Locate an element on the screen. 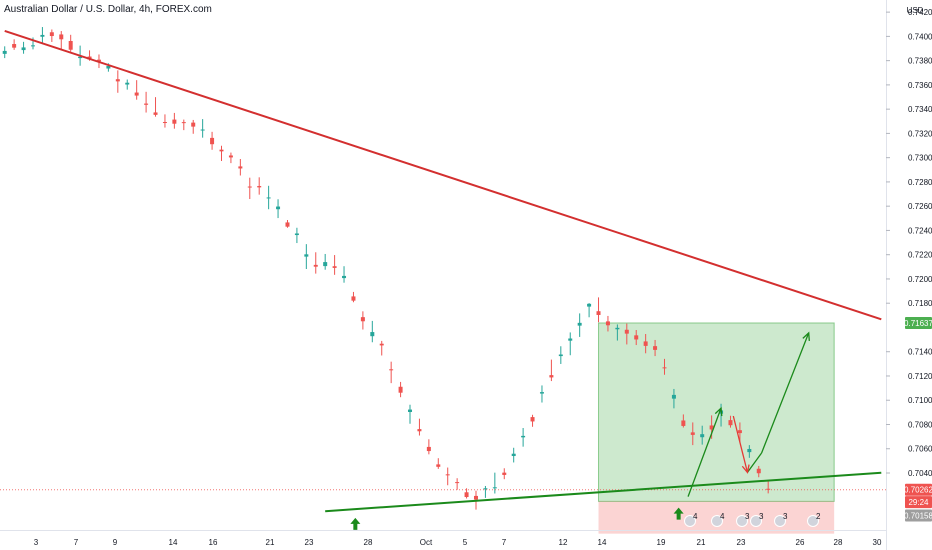  up-arrow-marker is located at coordinates (678, 513).